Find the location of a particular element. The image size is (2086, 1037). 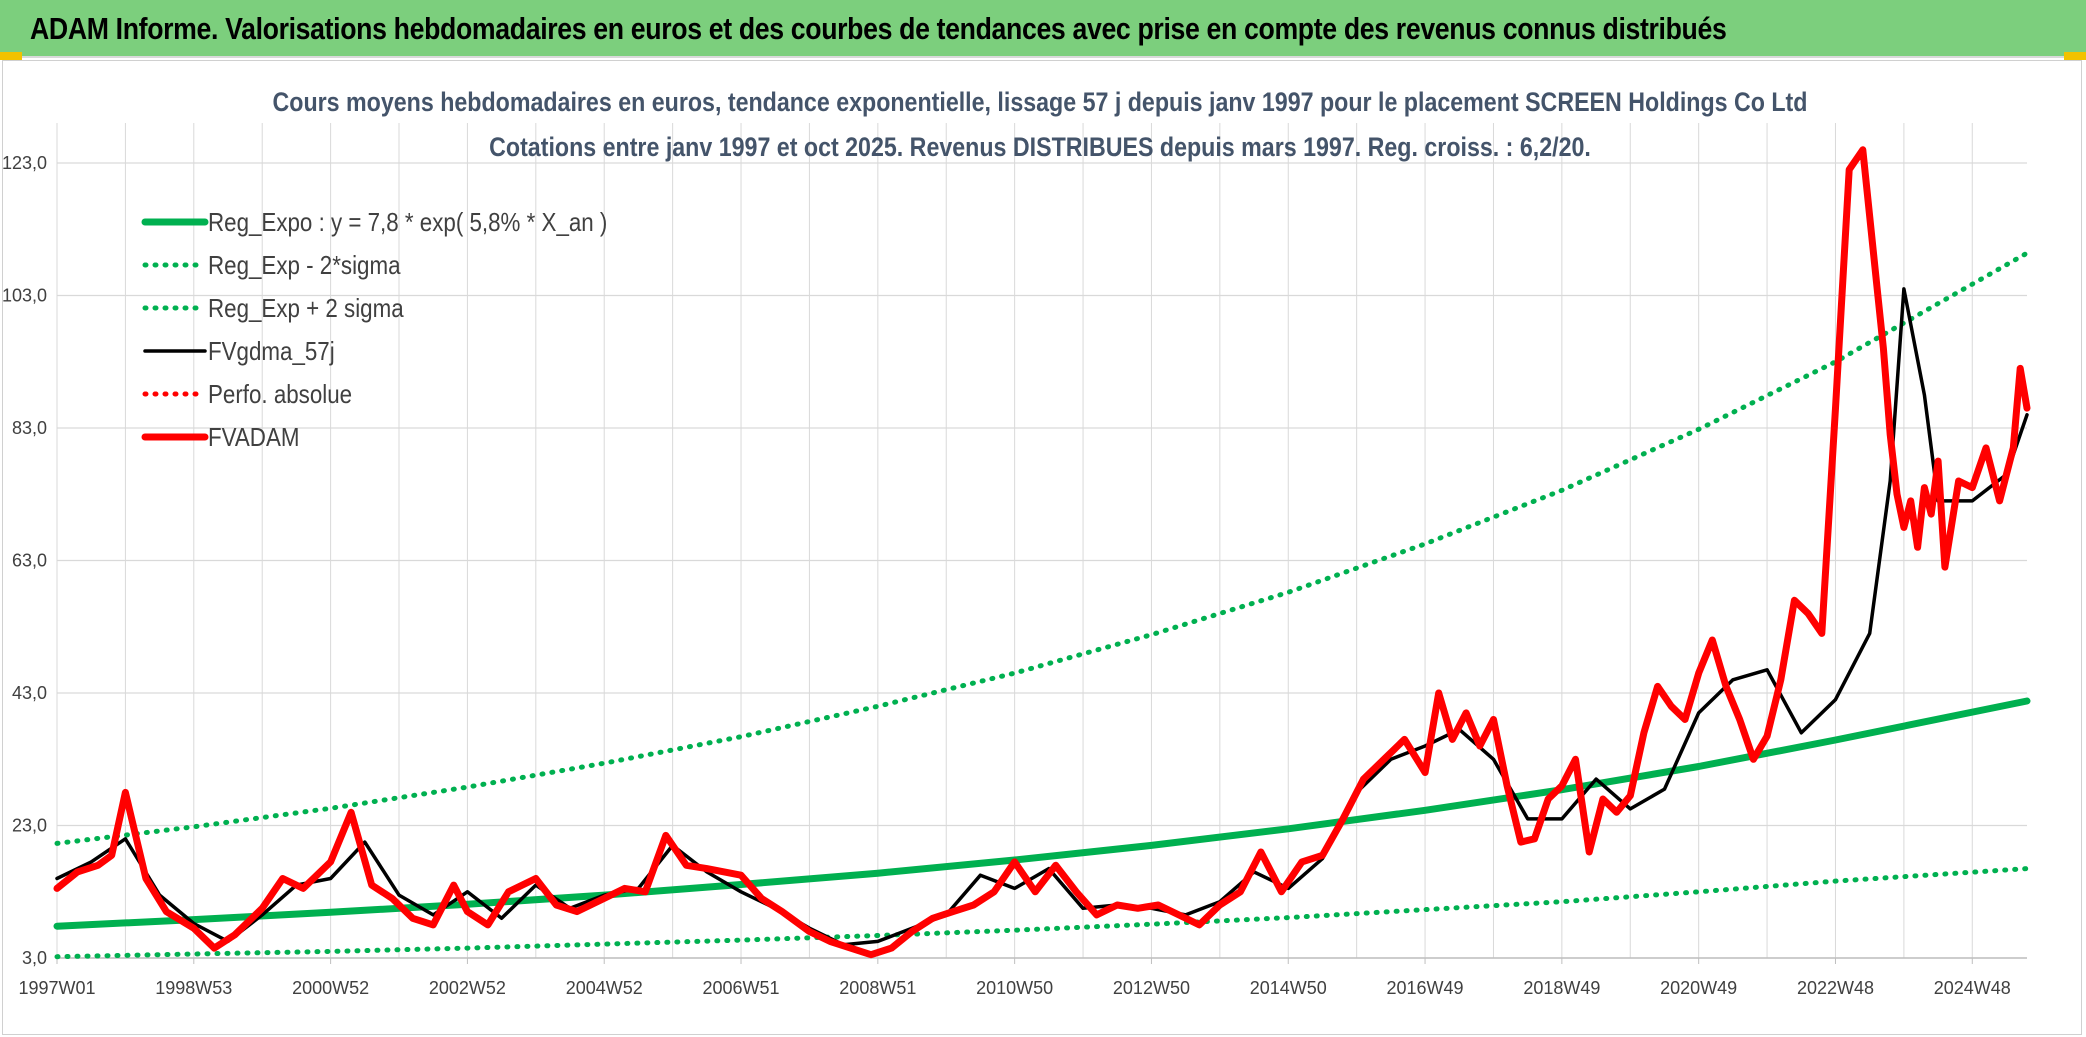

y-tick-label: 103,0 is located at coordinates (24, 296).